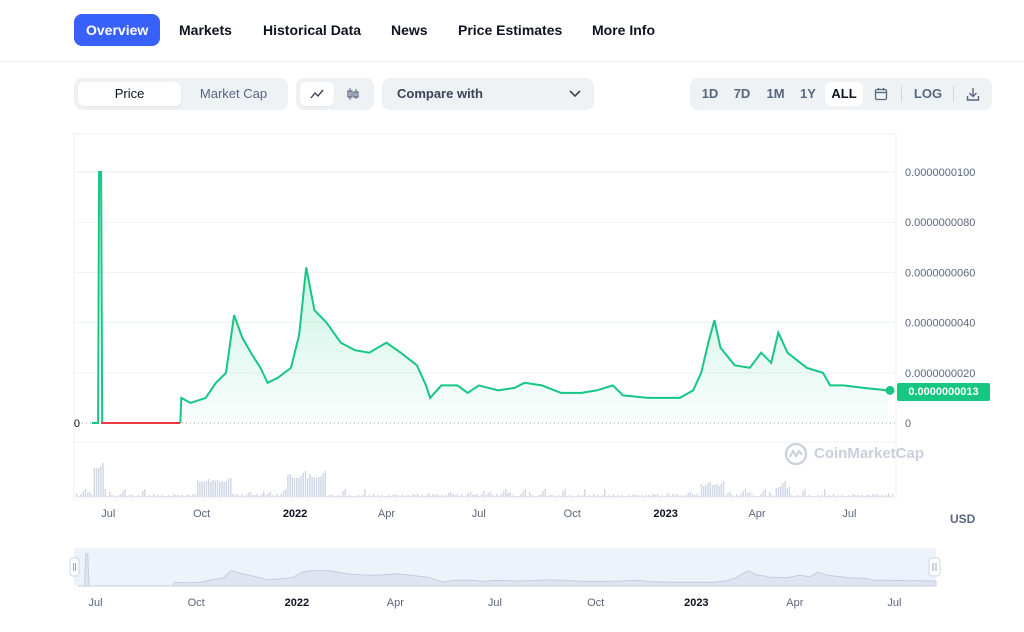 The height and width of the screenshot is (632, 1024). What do you see at coordinates (710, 93) in the screenshot?
I see `range-1d-button: 1D` at bounding box center [710, 93].